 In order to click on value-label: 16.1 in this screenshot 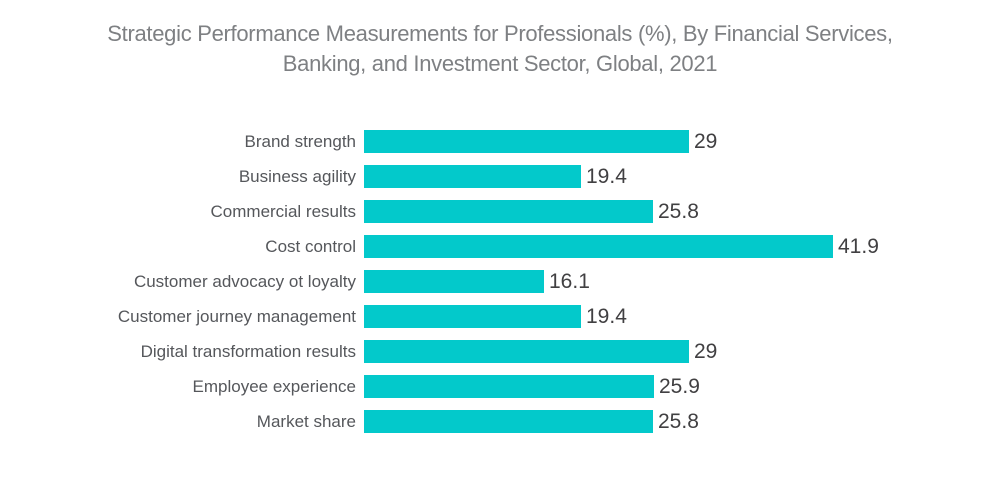, I will do `click(569, 281)`.